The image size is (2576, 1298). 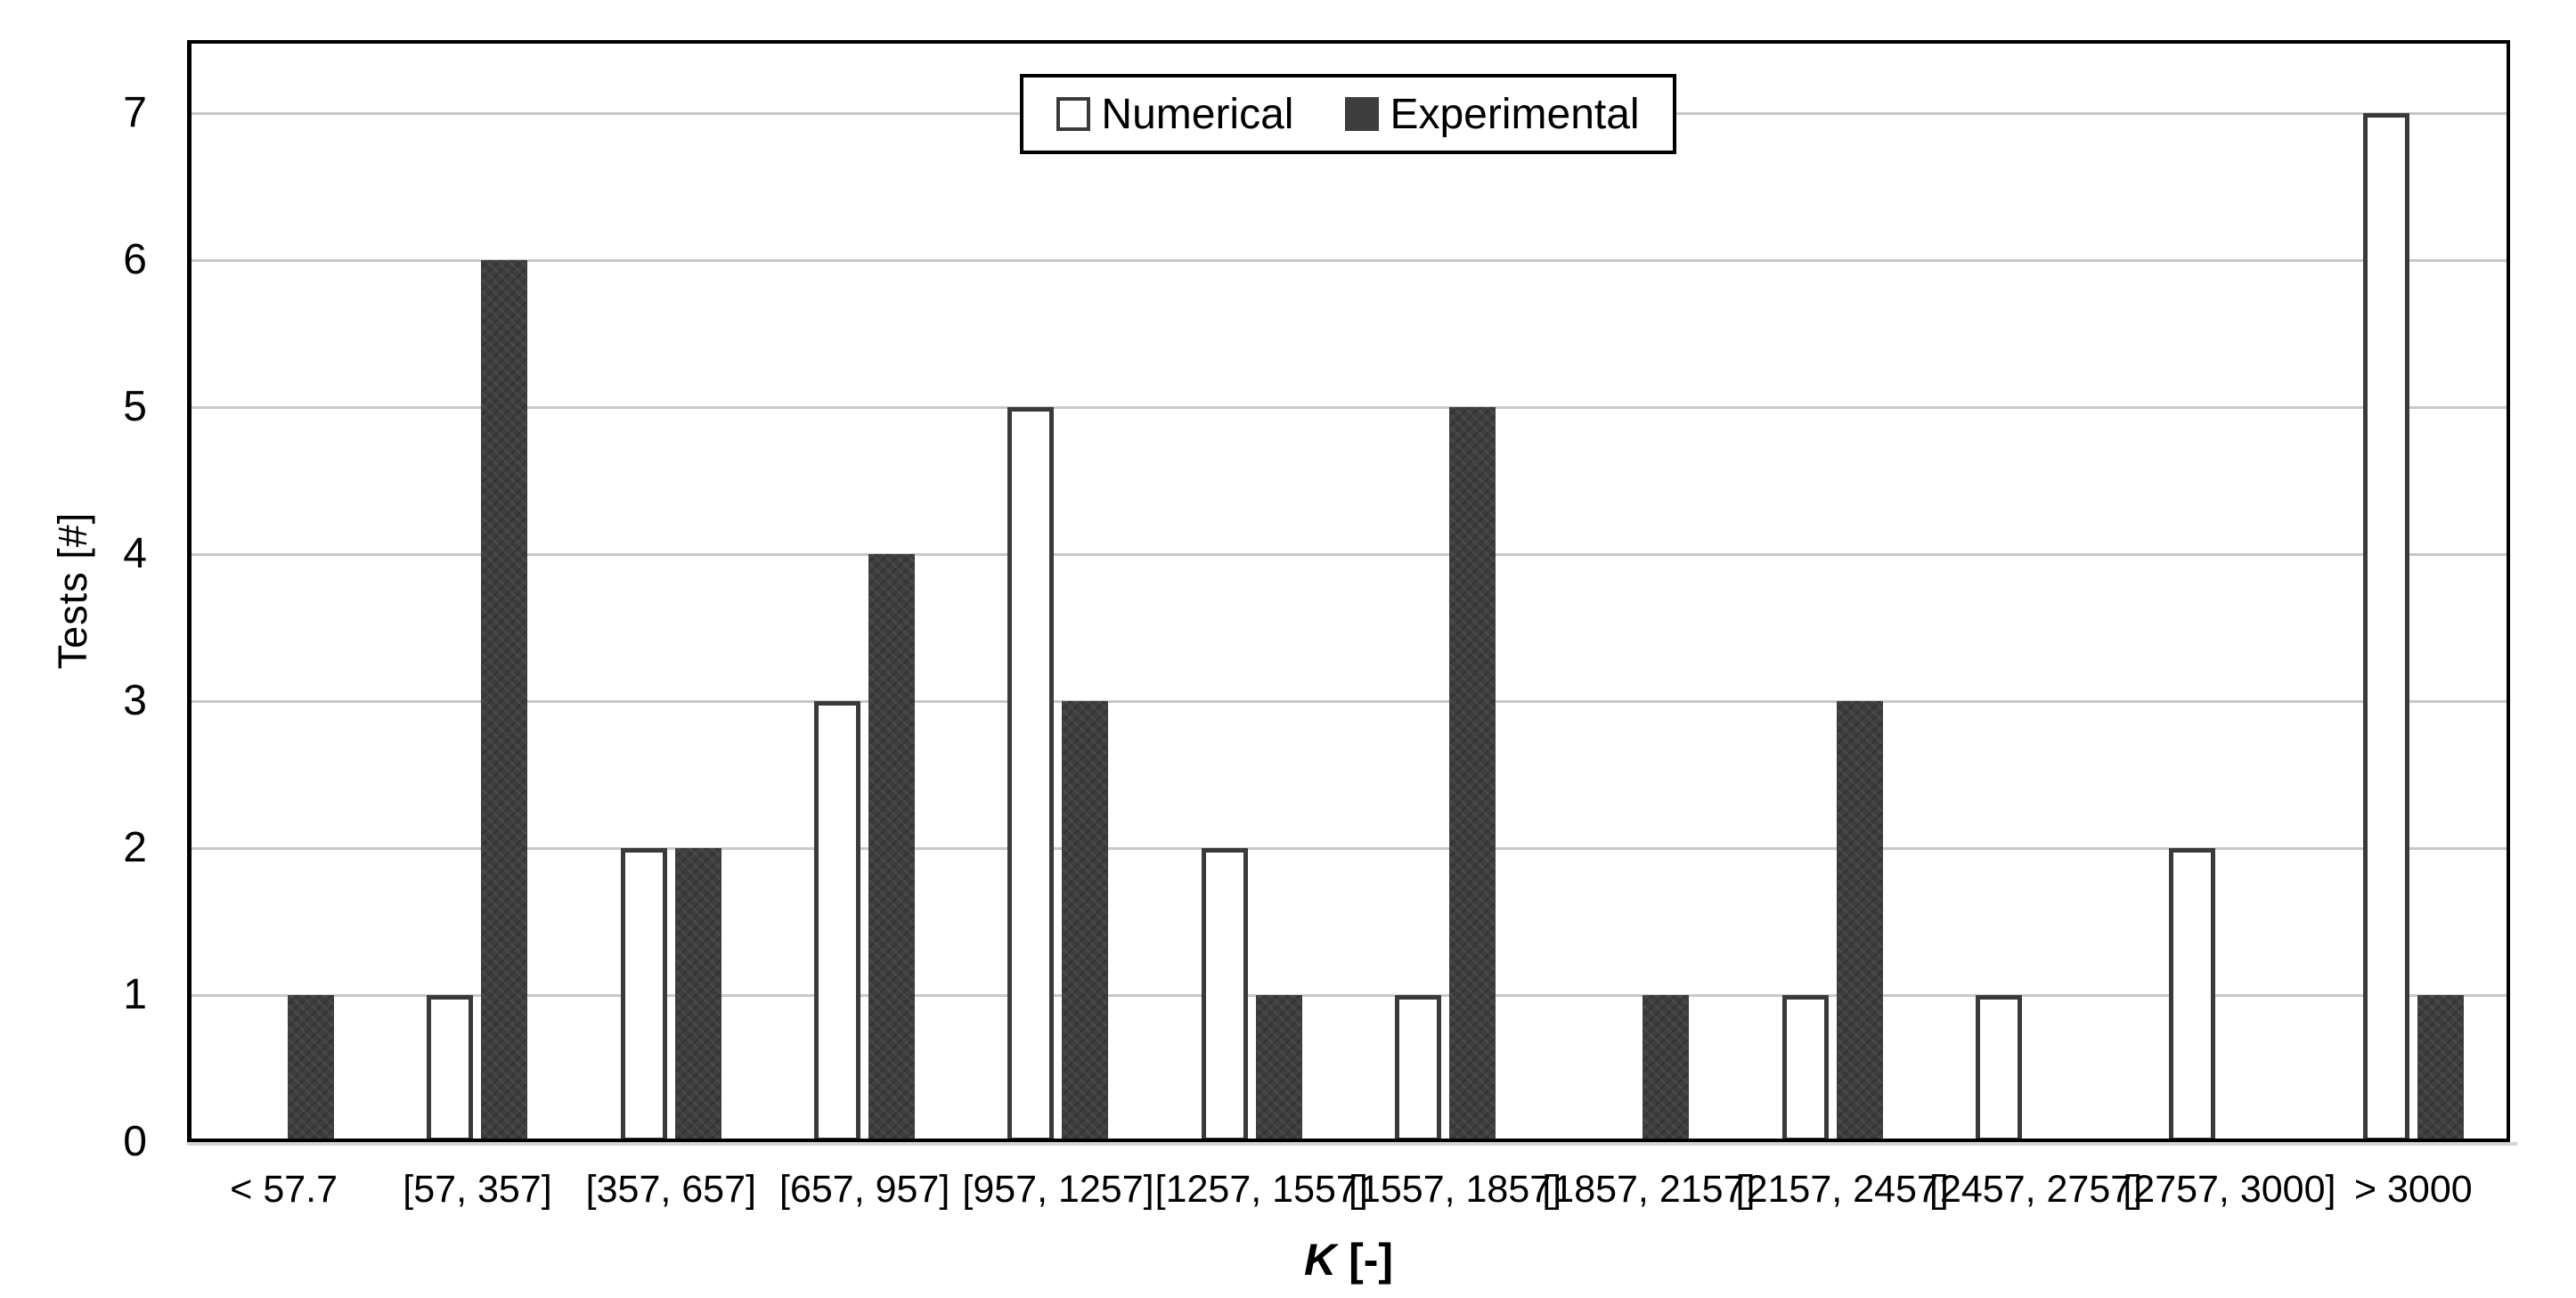 What do you see at coordinates (477, 1189) in the screenshot?
I see `x-tick-label-2: [57, 357]` at bounding box center [477, 1189].